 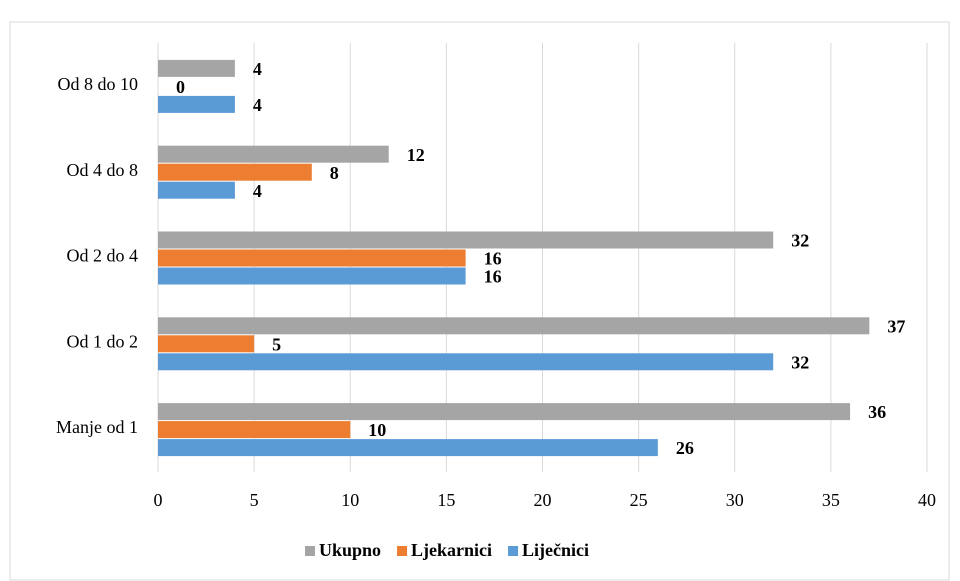 What do you see at coordinates (103, 341) in the screenshot?
I see `y-tick-label: Od 1 do 2` at bounding box center [103, 341].